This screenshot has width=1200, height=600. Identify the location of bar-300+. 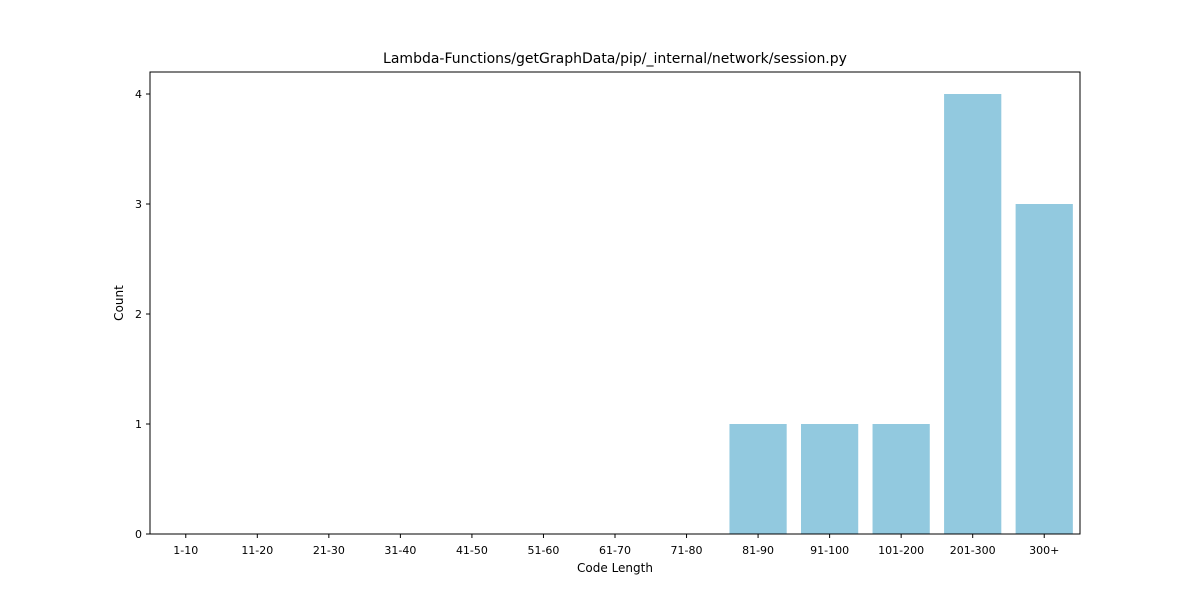
(1044, 369).